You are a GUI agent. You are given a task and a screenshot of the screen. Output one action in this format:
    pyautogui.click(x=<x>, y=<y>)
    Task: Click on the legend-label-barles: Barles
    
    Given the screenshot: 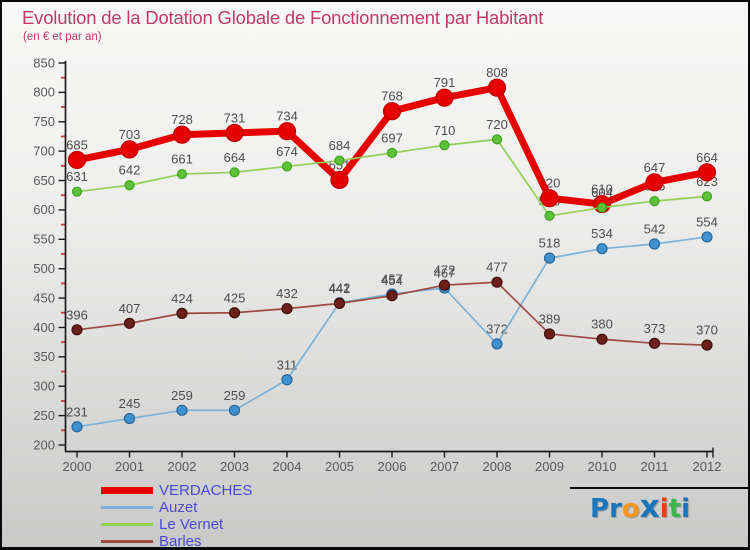 What is the action you would take?
    pyautogui.click(x=180, y=541)
    